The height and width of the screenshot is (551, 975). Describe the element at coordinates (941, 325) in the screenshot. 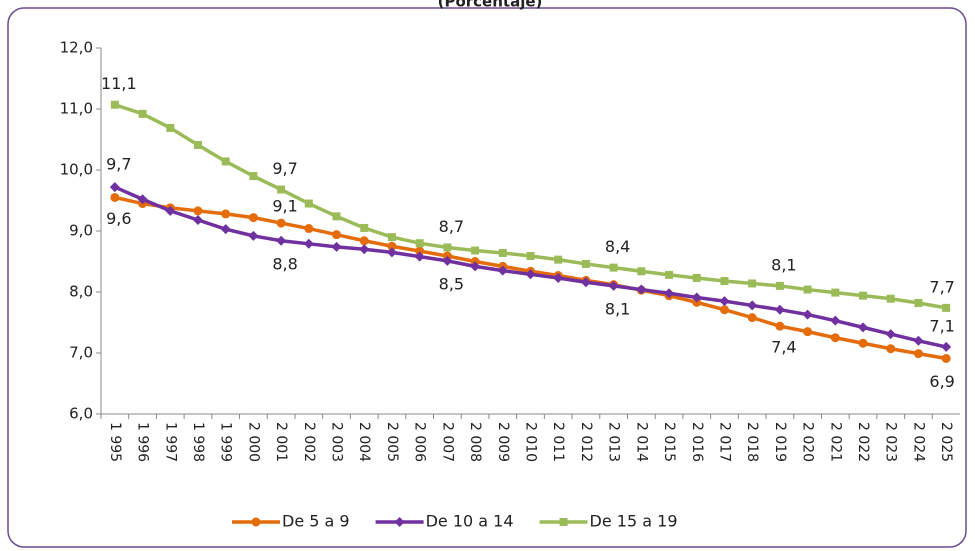

I see `data-label: 7,1` at that location.